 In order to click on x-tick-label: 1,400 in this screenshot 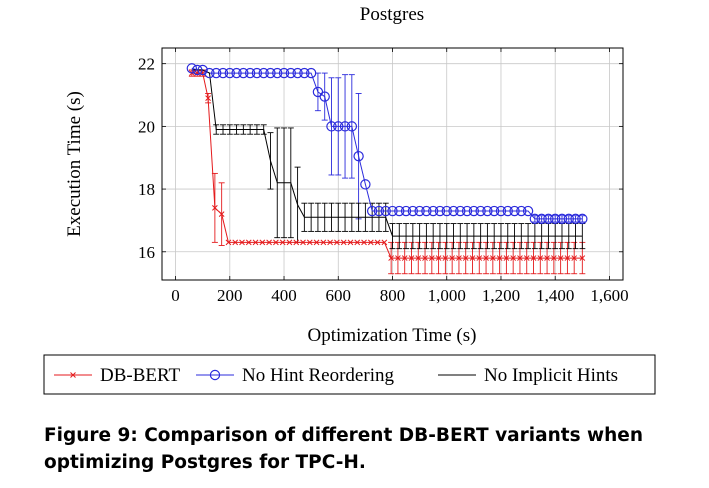, I will do `click(555, 295)`.